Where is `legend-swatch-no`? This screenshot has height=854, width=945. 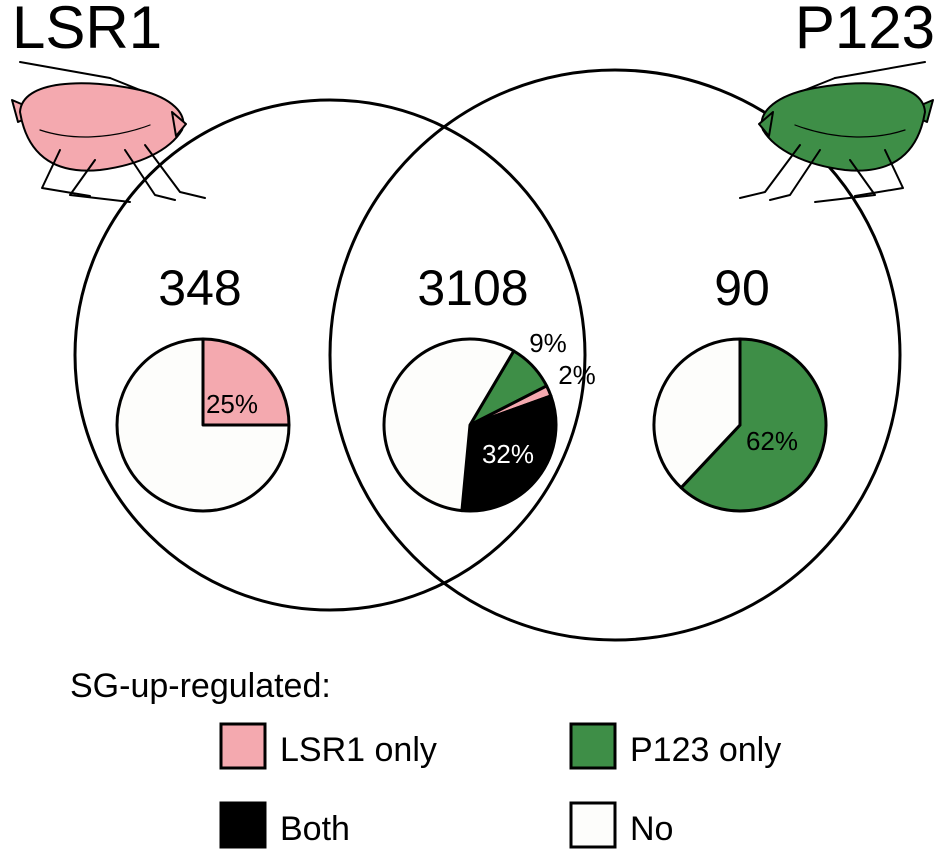
legend-swatch-no is located at coordinates (593, 825).